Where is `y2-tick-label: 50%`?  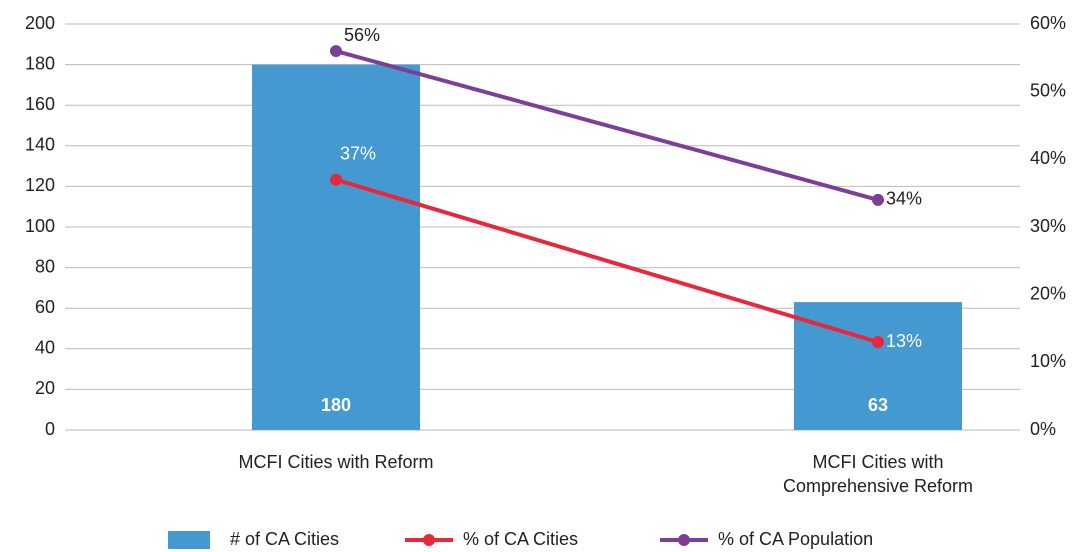
y2-tick-label: 50% is located at coordinates (1048, 90).